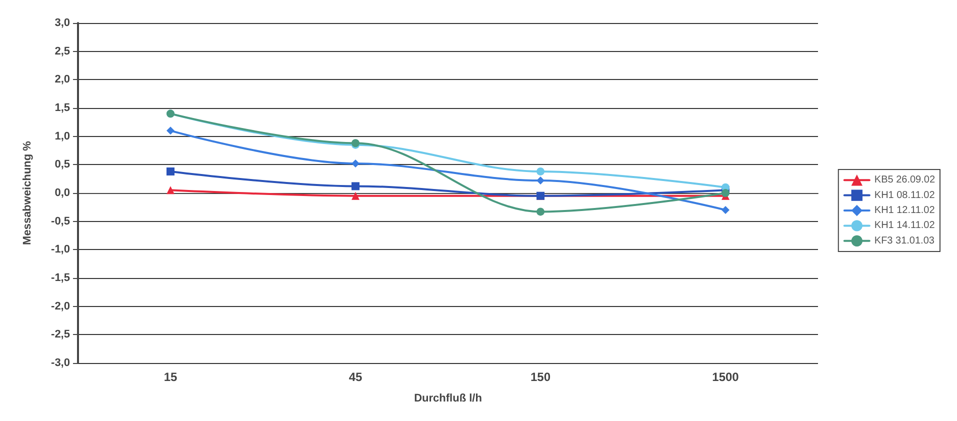  I want to click on y-tick-label: -1,0, so click(60, 250).